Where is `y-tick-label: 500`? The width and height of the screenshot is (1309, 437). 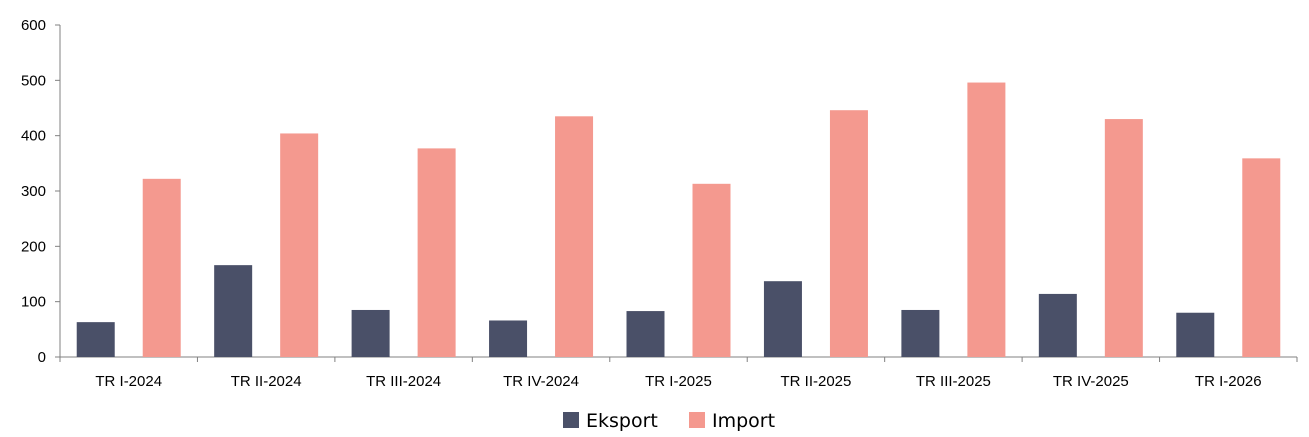 y-tick-label: 500 is located at coordinates (33, 80).